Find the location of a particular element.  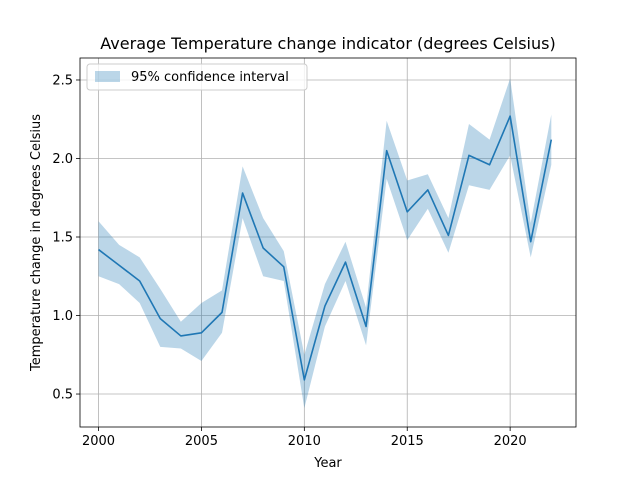

y-tick-label: 1.5 is located at coordinates (62, 238).